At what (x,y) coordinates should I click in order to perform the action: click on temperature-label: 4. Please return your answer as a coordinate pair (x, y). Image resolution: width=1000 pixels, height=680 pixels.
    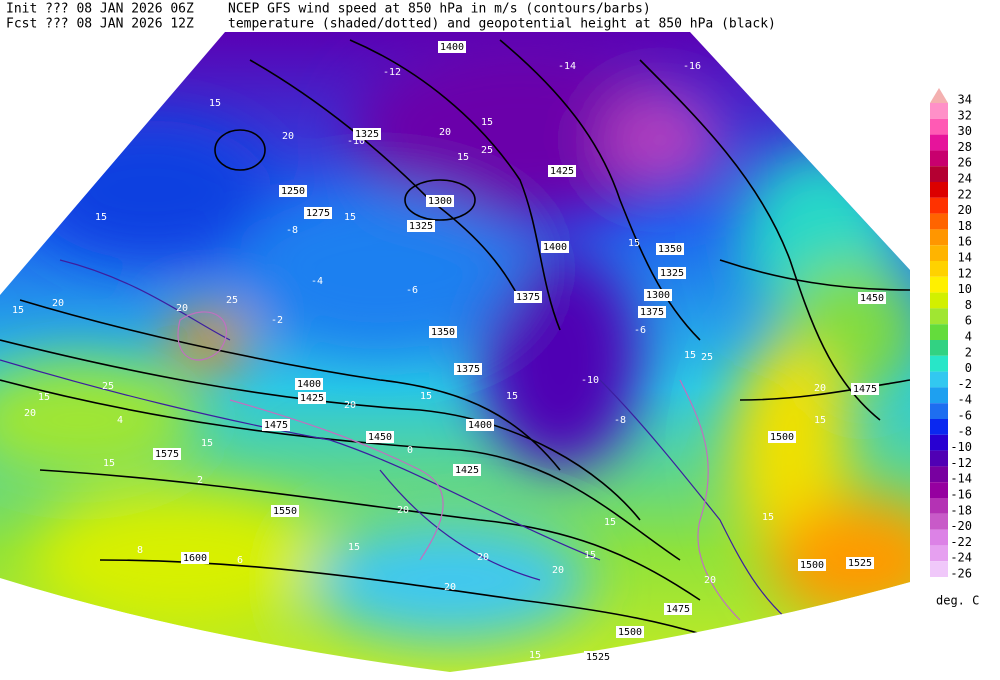
    Looking at the image, I should click on (120, 420).